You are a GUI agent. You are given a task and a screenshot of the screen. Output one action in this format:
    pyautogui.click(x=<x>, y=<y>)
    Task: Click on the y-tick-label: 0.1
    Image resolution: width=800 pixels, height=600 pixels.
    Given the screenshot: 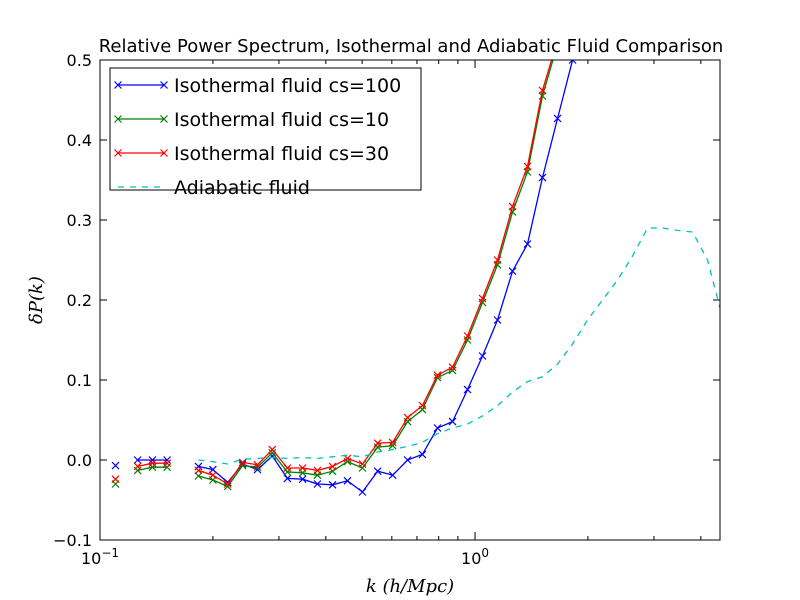 What is the action you would take?
    pyautogui.click(x=79, y=380)
    